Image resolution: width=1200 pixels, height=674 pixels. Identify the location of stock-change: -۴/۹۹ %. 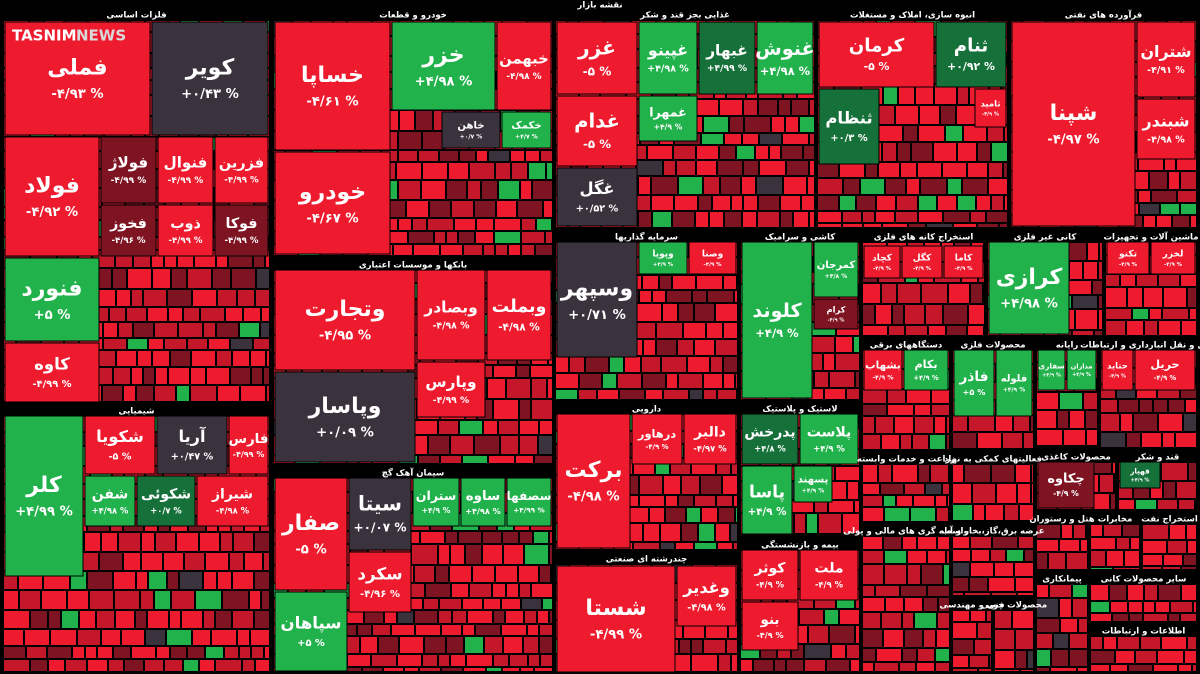
(616, 634).